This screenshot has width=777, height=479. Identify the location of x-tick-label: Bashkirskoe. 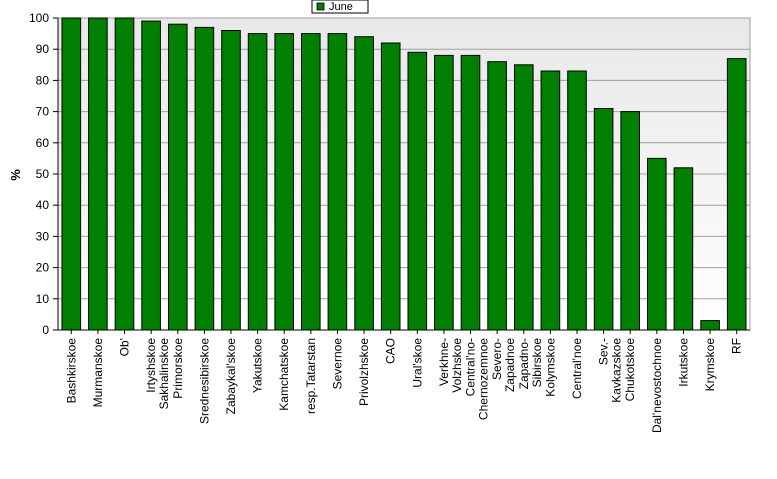
(71, 371).